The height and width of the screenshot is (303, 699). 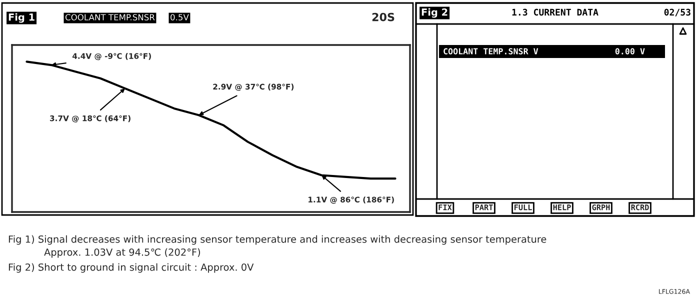 I want to click on text: 0.00 V, so click(x=630, y=51).